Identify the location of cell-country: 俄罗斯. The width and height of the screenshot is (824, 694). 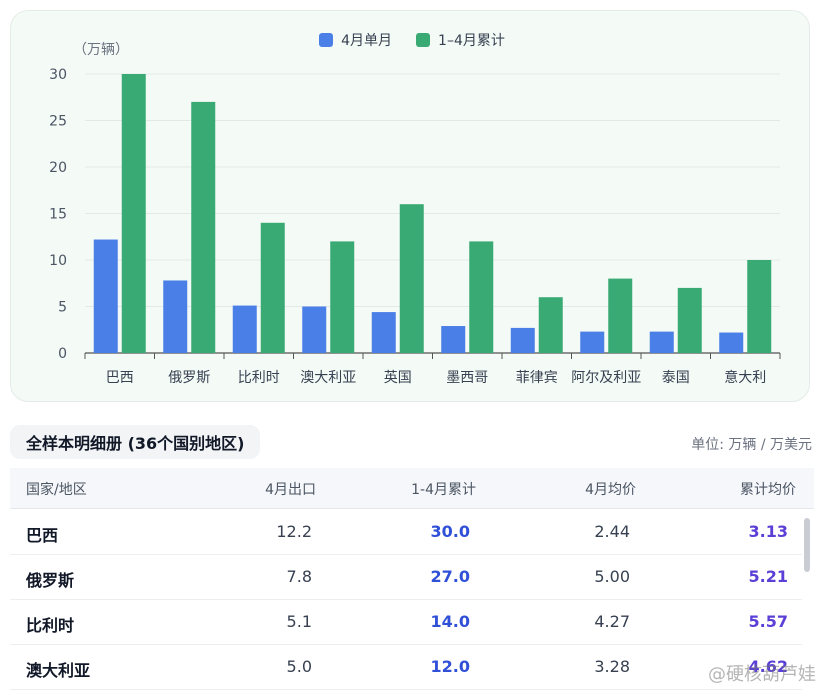
(50, 580).